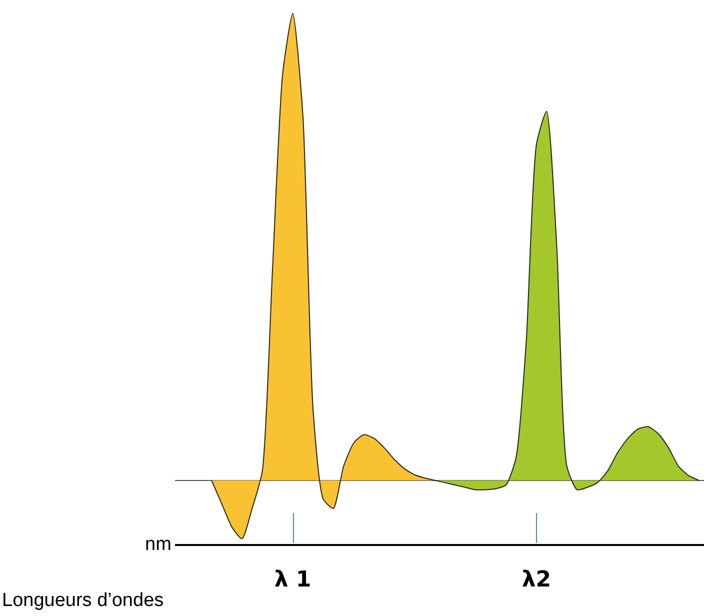  I want to click on text: nm, so click(158, 544).